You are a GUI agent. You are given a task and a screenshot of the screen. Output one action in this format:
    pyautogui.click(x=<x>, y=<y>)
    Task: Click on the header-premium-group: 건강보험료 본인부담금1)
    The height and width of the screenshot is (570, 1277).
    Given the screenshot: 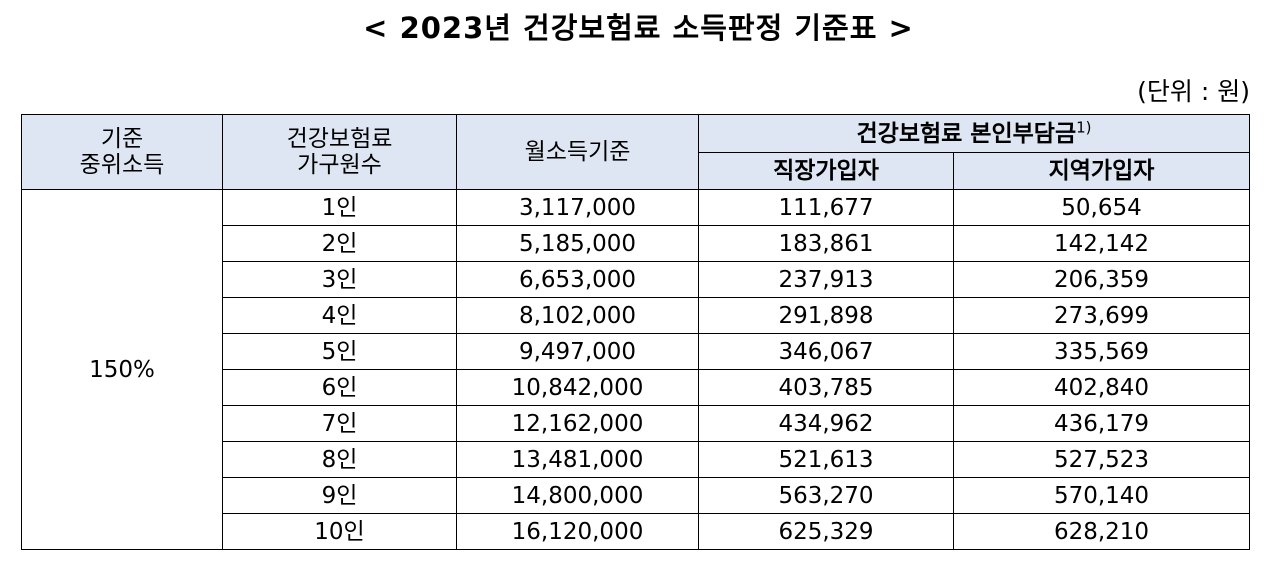 What is the action you would take?
    pyautogui.click(x=974, y=133)
    